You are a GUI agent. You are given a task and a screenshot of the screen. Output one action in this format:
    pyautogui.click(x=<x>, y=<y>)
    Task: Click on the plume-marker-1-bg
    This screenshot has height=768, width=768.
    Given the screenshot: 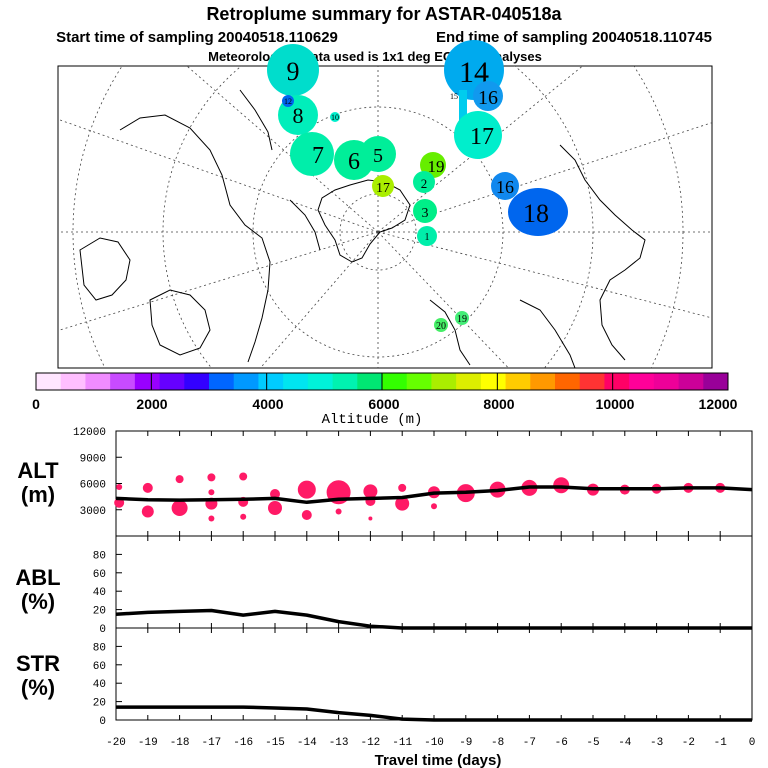 What is the action you would take?
    pyautogui.click(x=427, y=236)
    